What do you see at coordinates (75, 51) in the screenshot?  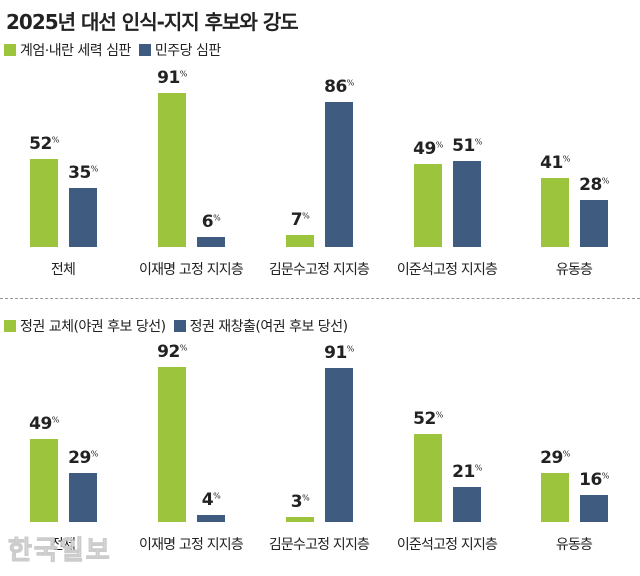 I see `legend-label: 계엄·내란 세력 심판` at bounding box center [75, 51].